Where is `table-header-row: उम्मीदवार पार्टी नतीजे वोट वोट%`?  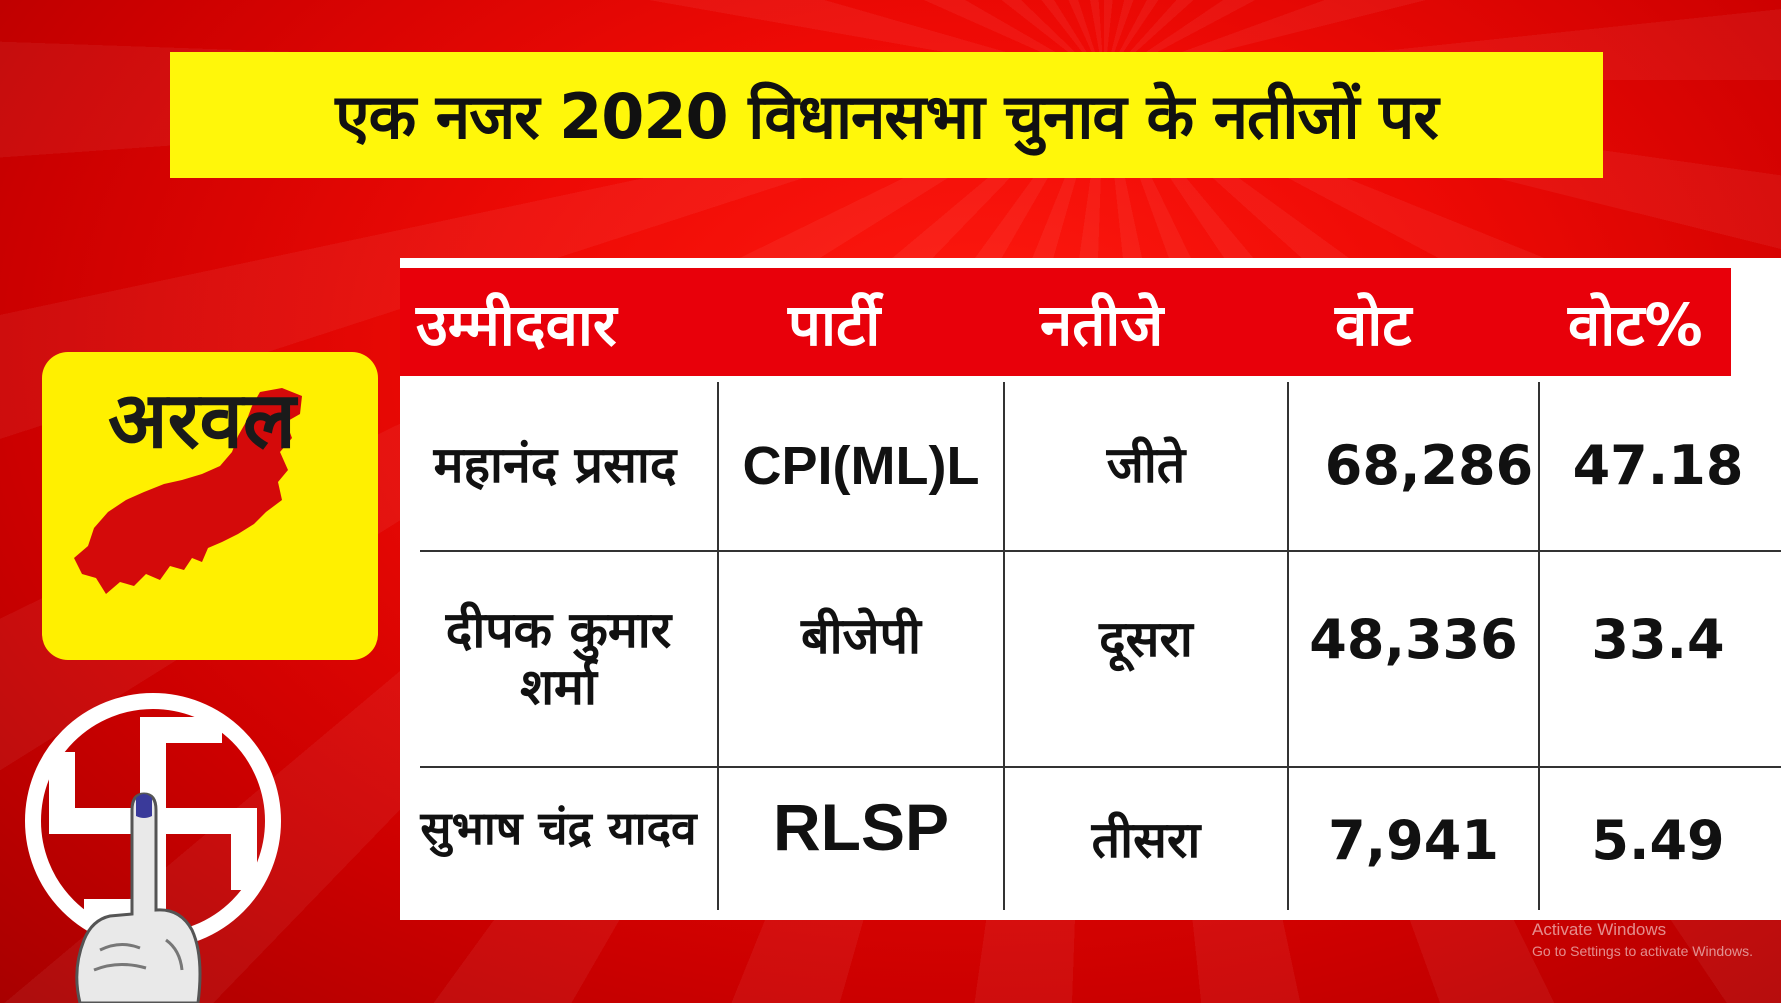
table-header-row: उम्मीदवार पार्टी नतीजे वोट वोट% is located at coordinates (1065, 322).